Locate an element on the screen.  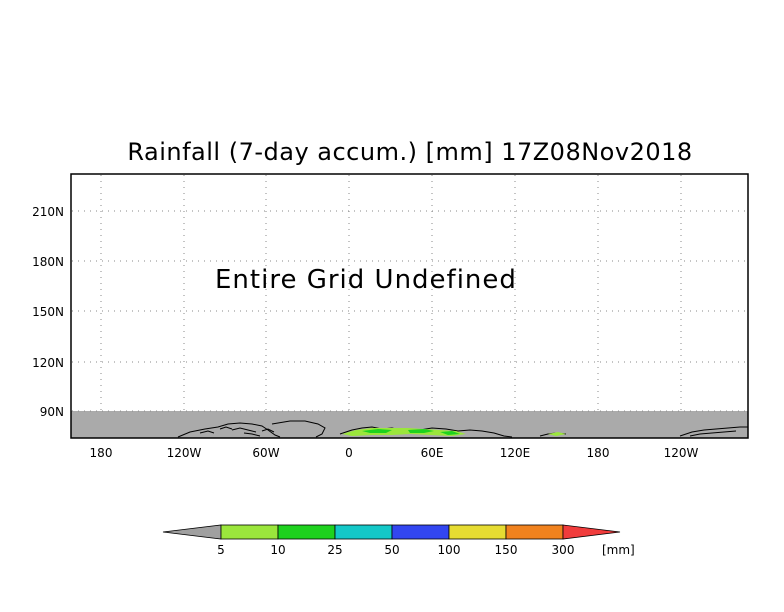
lon-label-60w: 60W is located at coordinates (265, 453).